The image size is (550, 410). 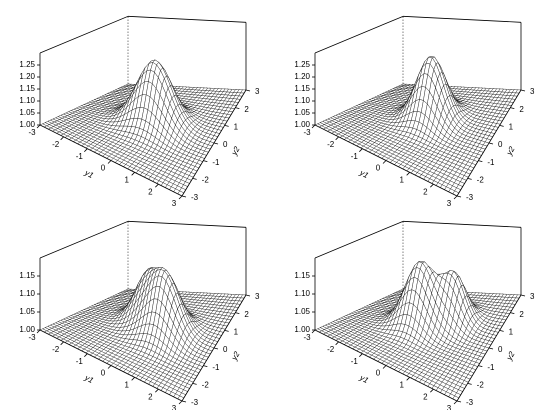 I want to click on z-tick-label: 1.25, so click(x=27, y=64).